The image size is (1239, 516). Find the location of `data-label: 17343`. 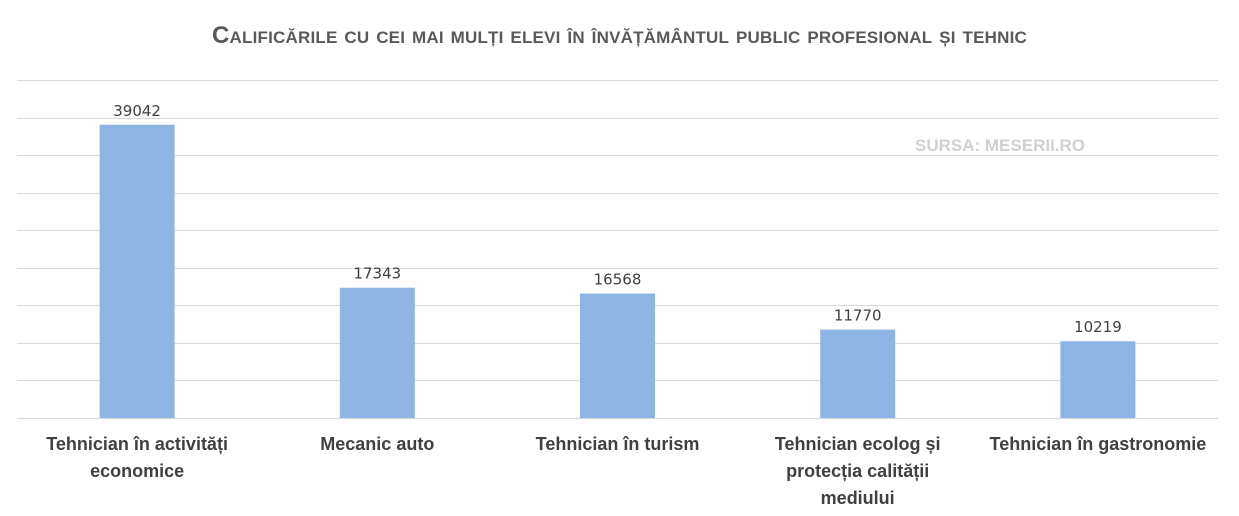

data-label: 17343 is located at coordinates (377, 274).